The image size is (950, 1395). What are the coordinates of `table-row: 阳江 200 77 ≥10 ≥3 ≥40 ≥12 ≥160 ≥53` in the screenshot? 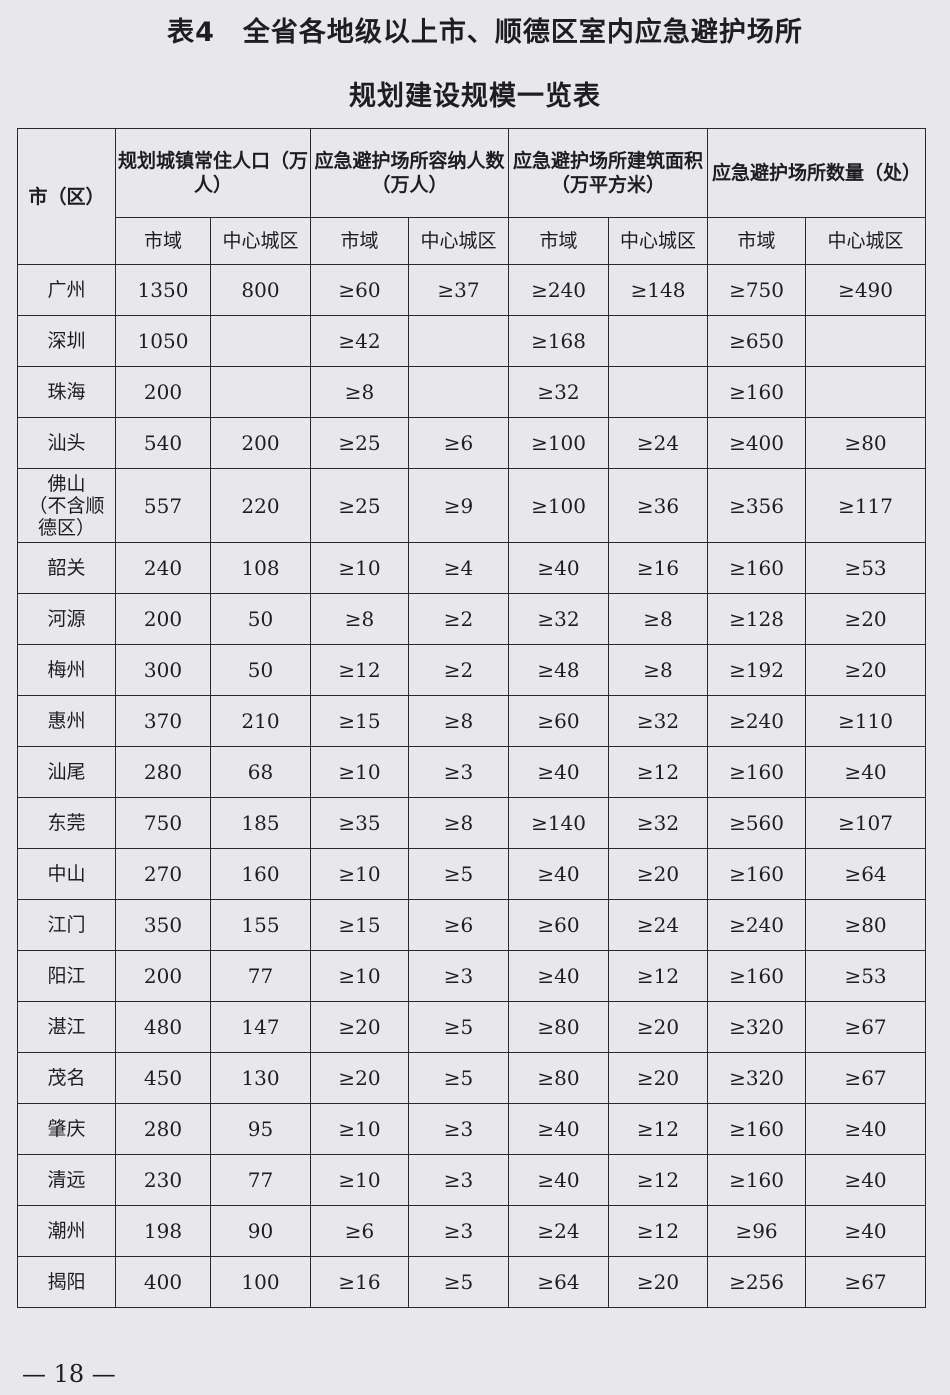 It's located at (472, 976).